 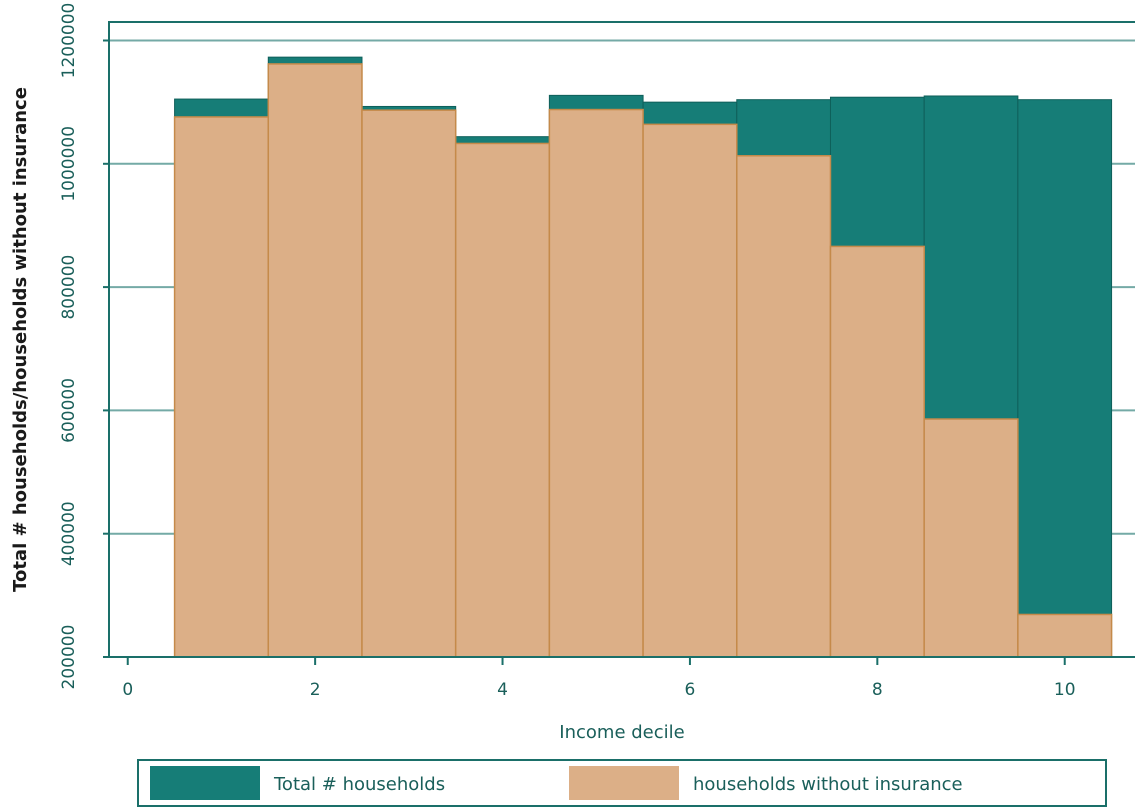 I want to click on x-axis: 0 2 4 6 8 10, so click(x=622, y=678).